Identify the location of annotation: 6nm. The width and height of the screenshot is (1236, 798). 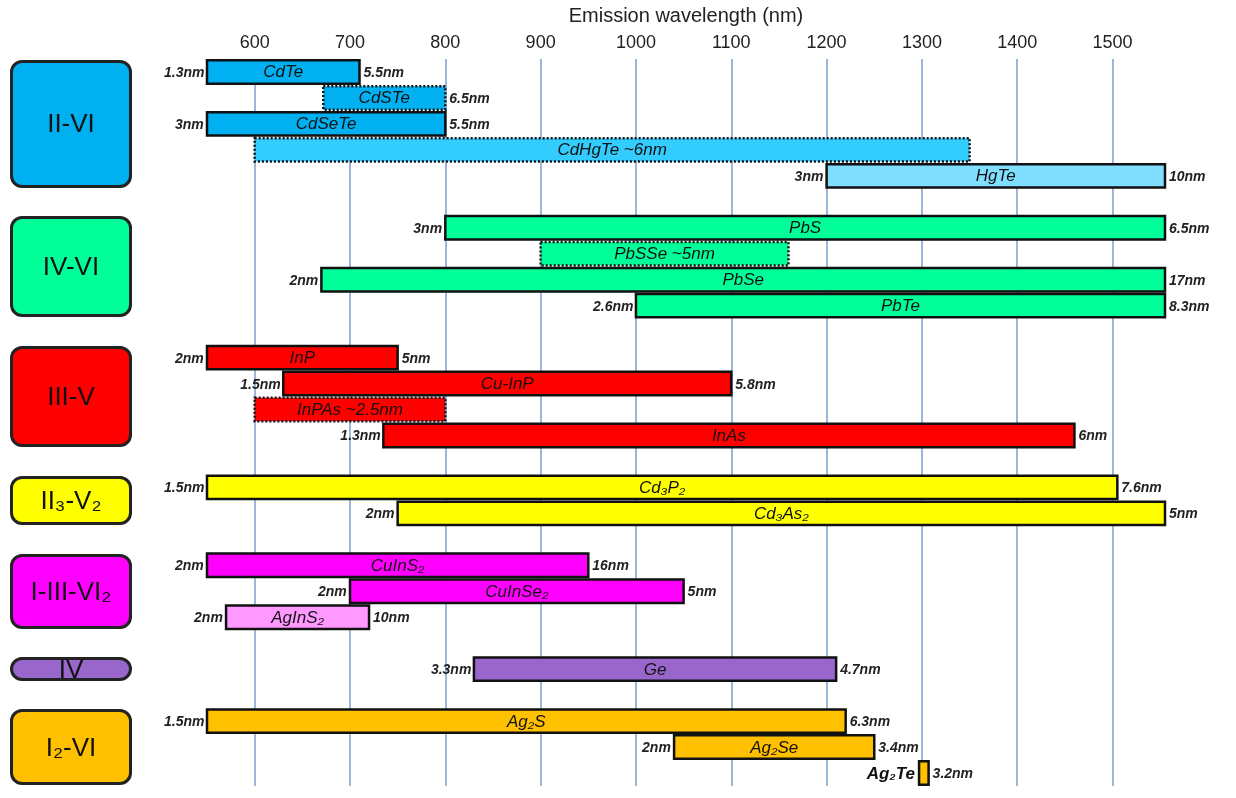
(1093, 435).